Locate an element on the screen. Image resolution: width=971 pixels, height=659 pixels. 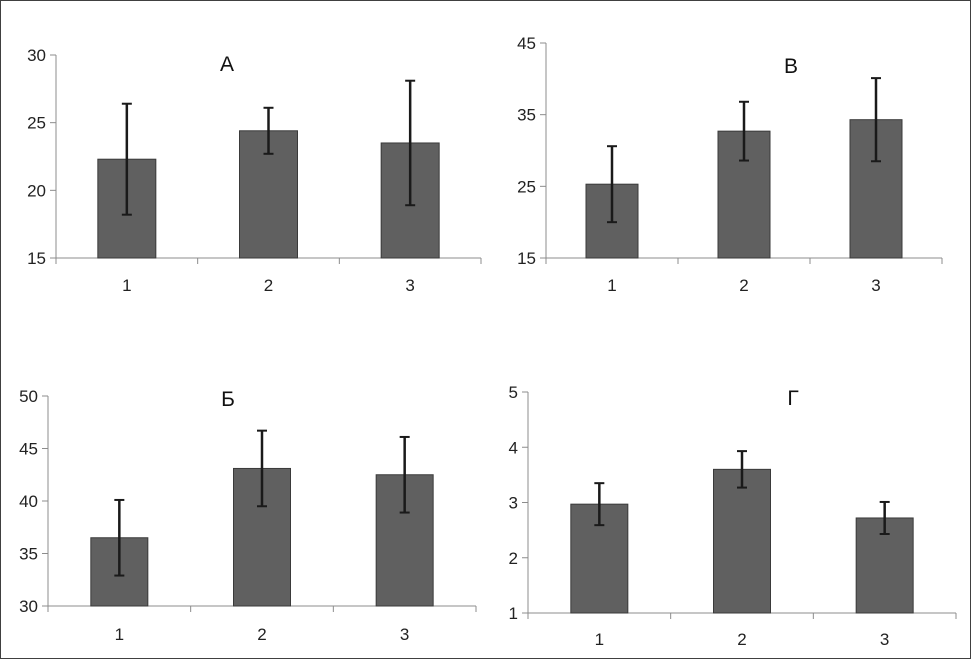
panel-title: А is located at coordinates (227, 64).